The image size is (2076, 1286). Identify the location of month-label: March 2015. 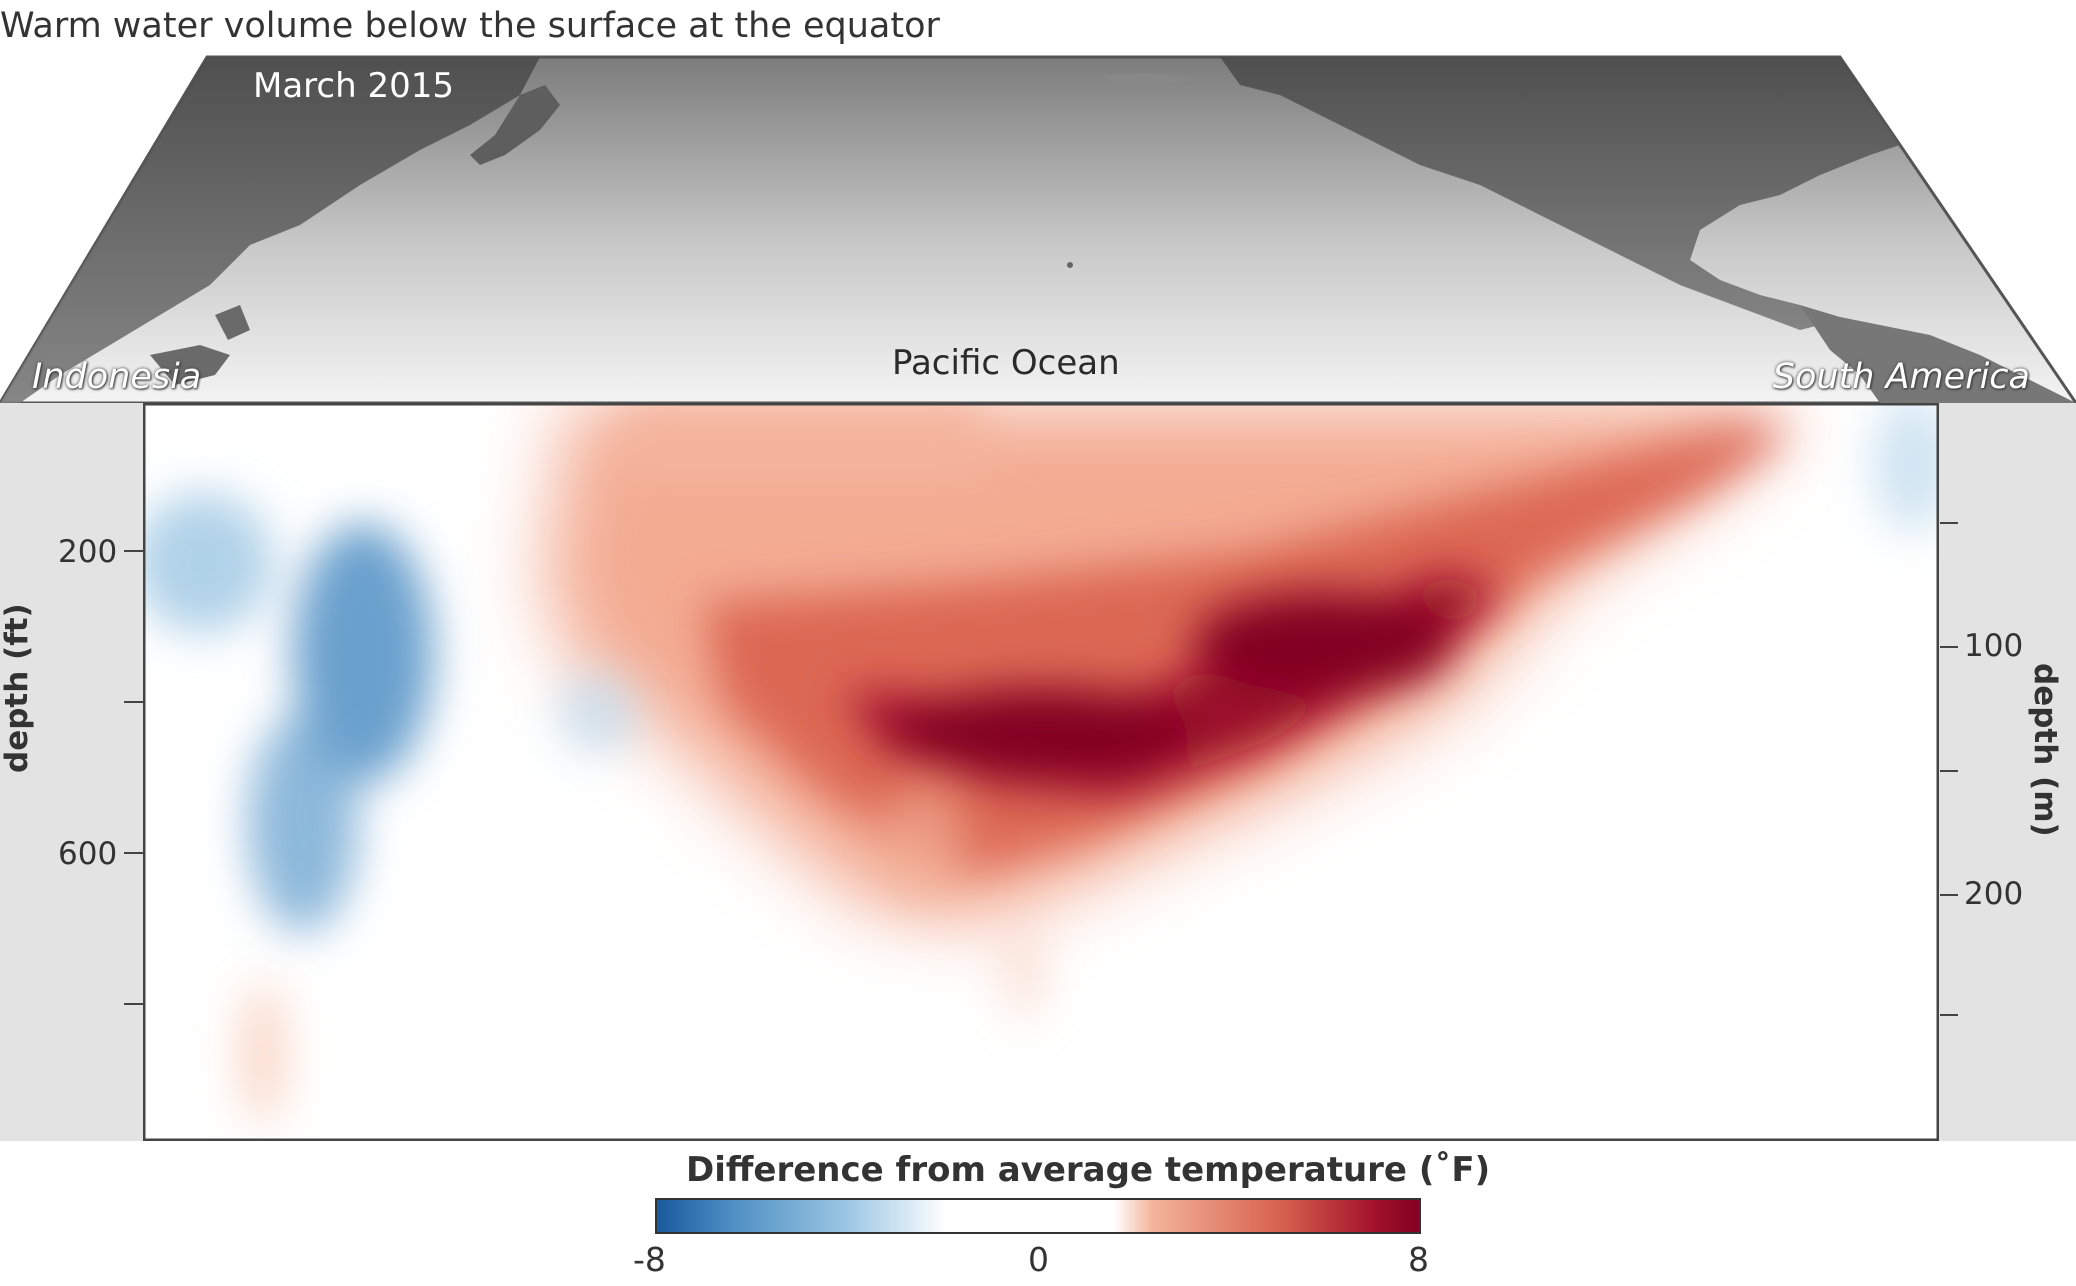
(353, 86).